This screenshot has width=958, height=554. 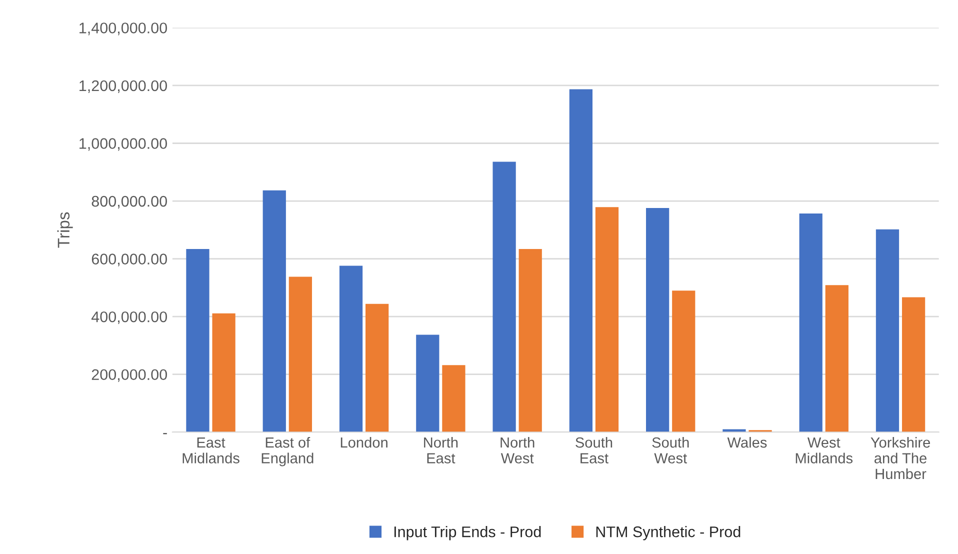 I want to click on legend-label: Input Trip Ends - Prod, so click(x=467, y=533).